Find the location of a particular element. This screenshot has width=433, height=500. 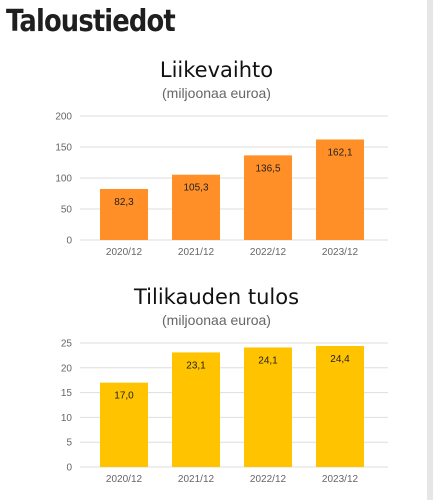

y-tick-label: 200 is located at coordinates (63, 117).